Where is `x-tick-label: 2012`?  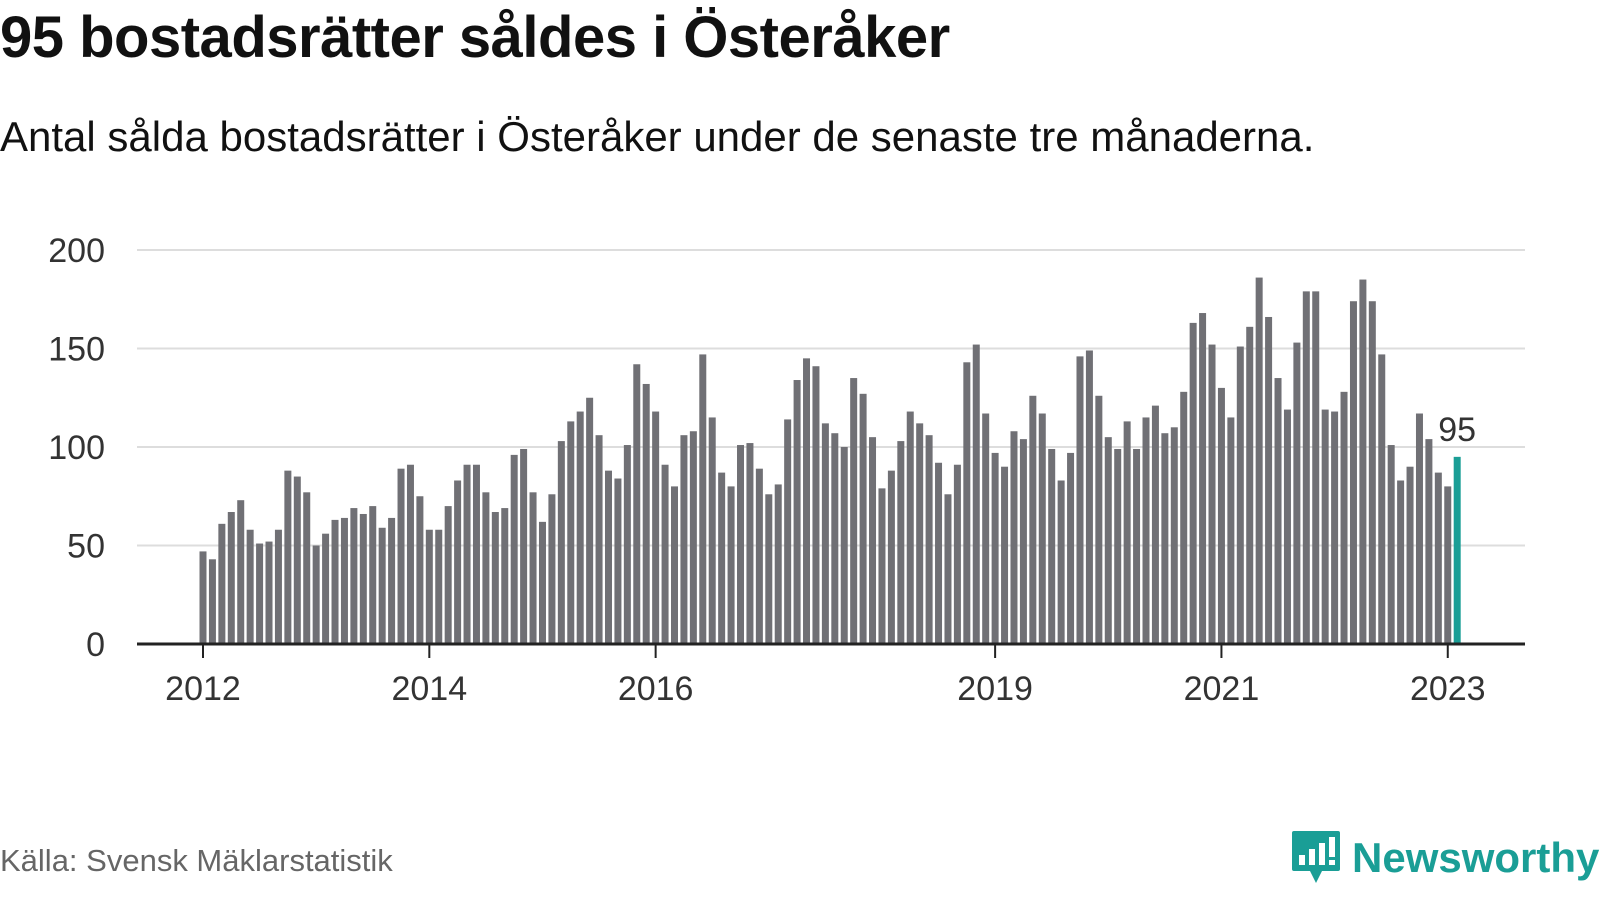 x-tick-label: 2012 is located at coordinates (203, 689).